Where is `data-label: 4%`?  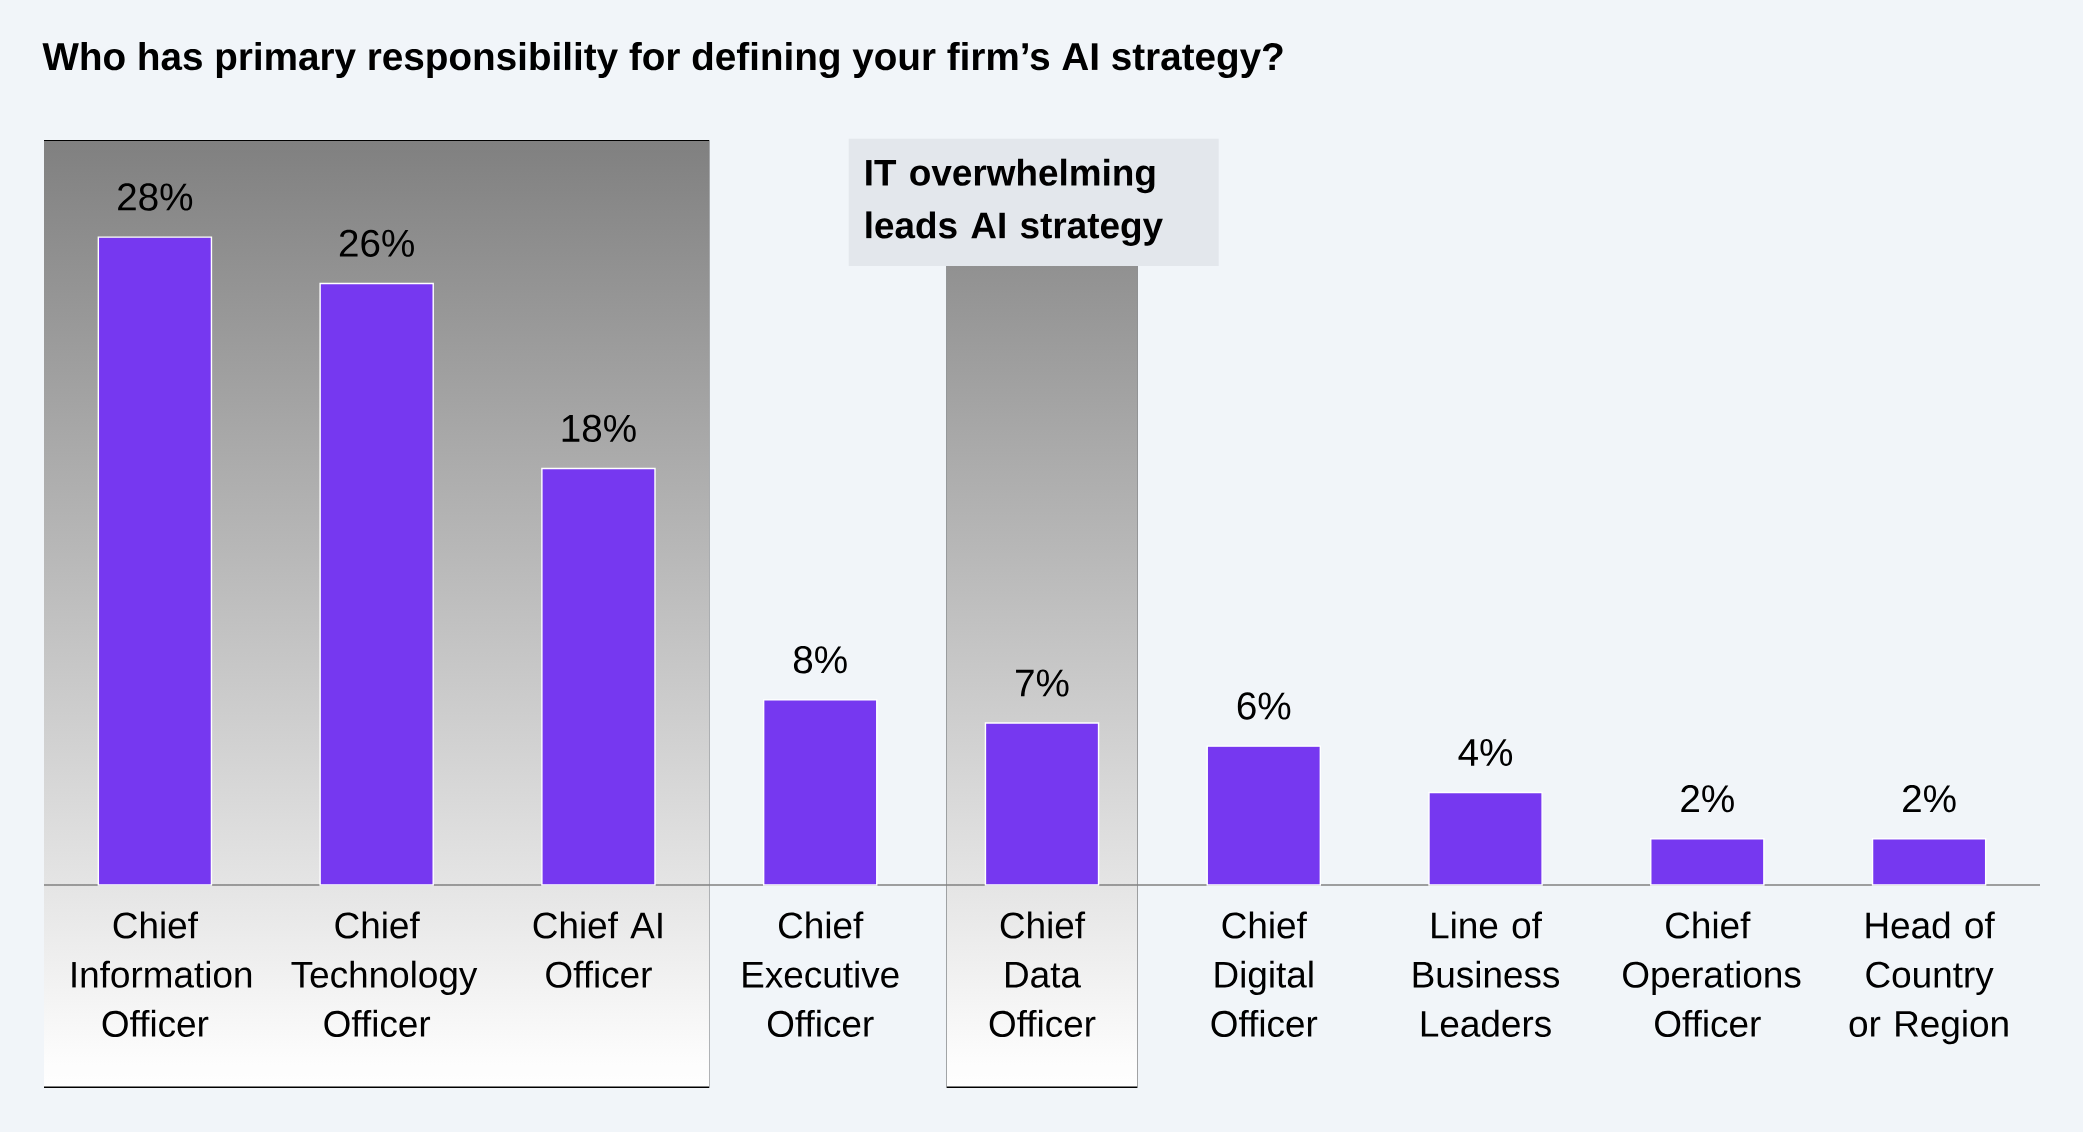
data-label: 4% is located at coordinates (1485, 752).